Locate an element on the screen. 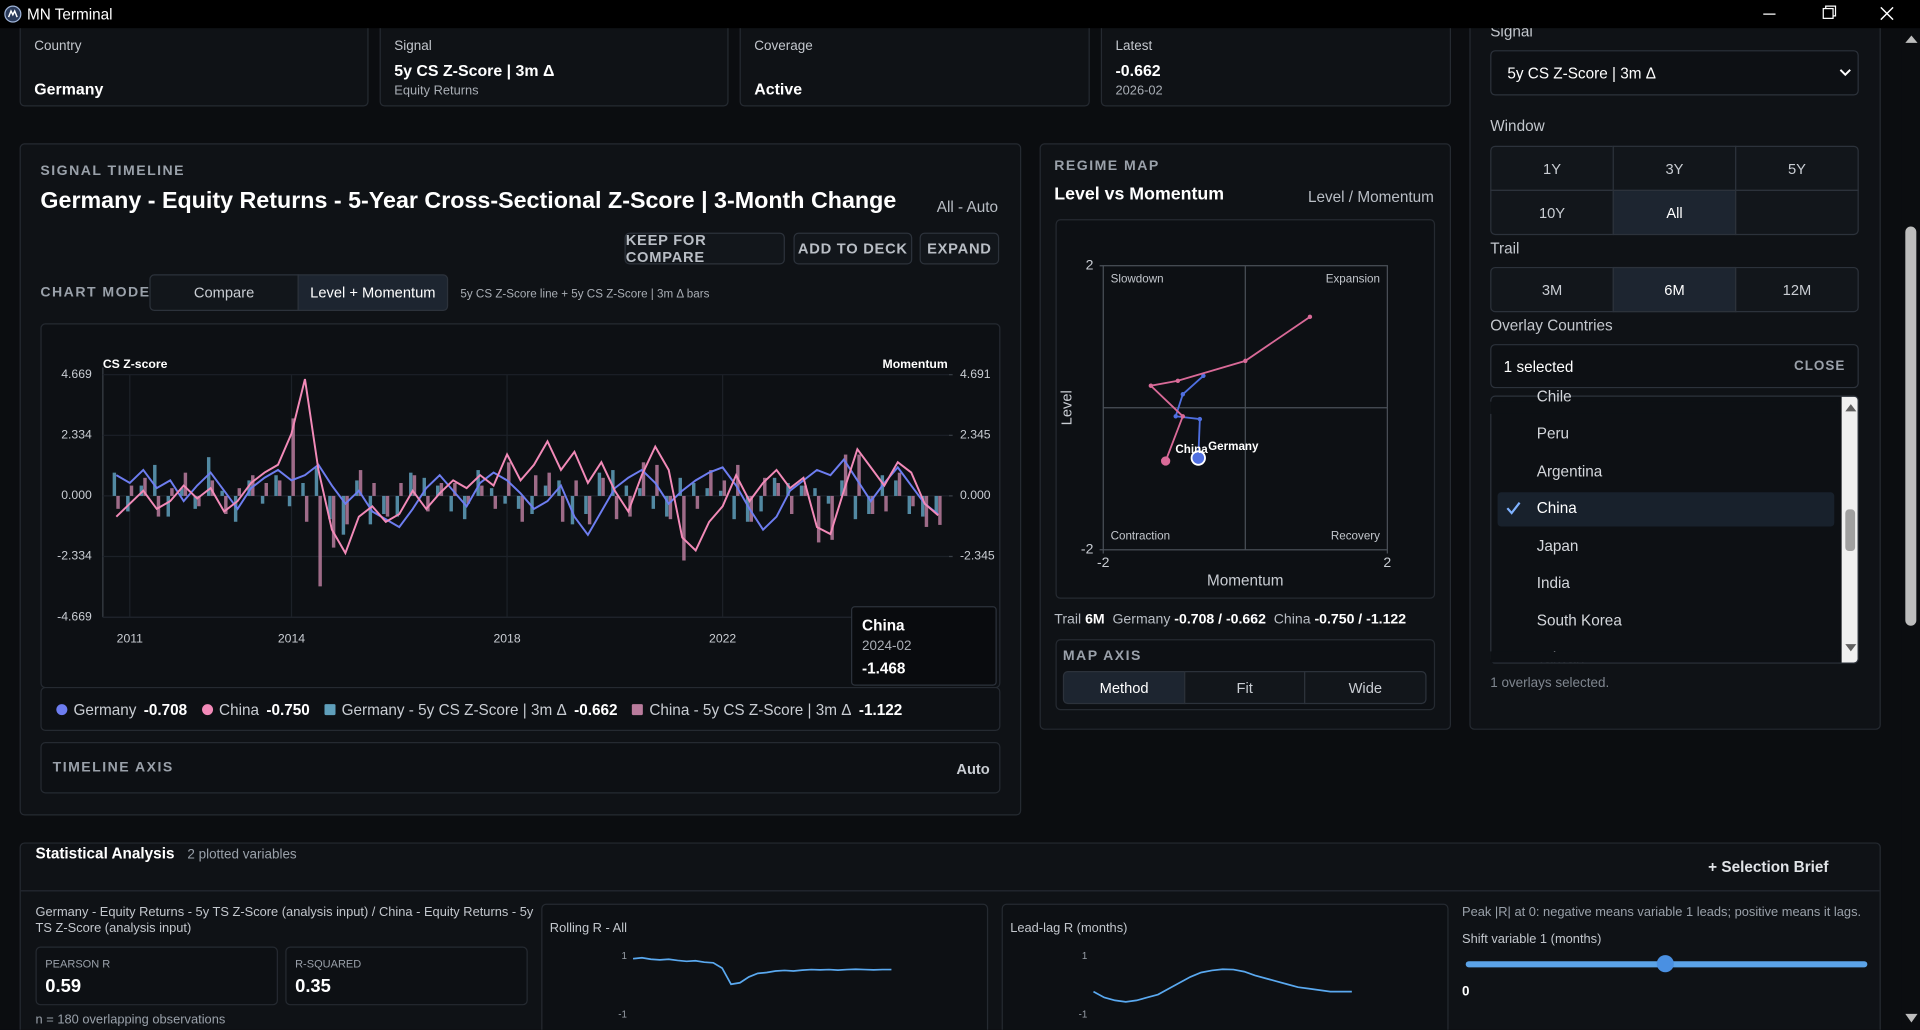 The width and height of the screenshot is (1920, 1030). scroll-arrows is located at coordinates (1851, 528).